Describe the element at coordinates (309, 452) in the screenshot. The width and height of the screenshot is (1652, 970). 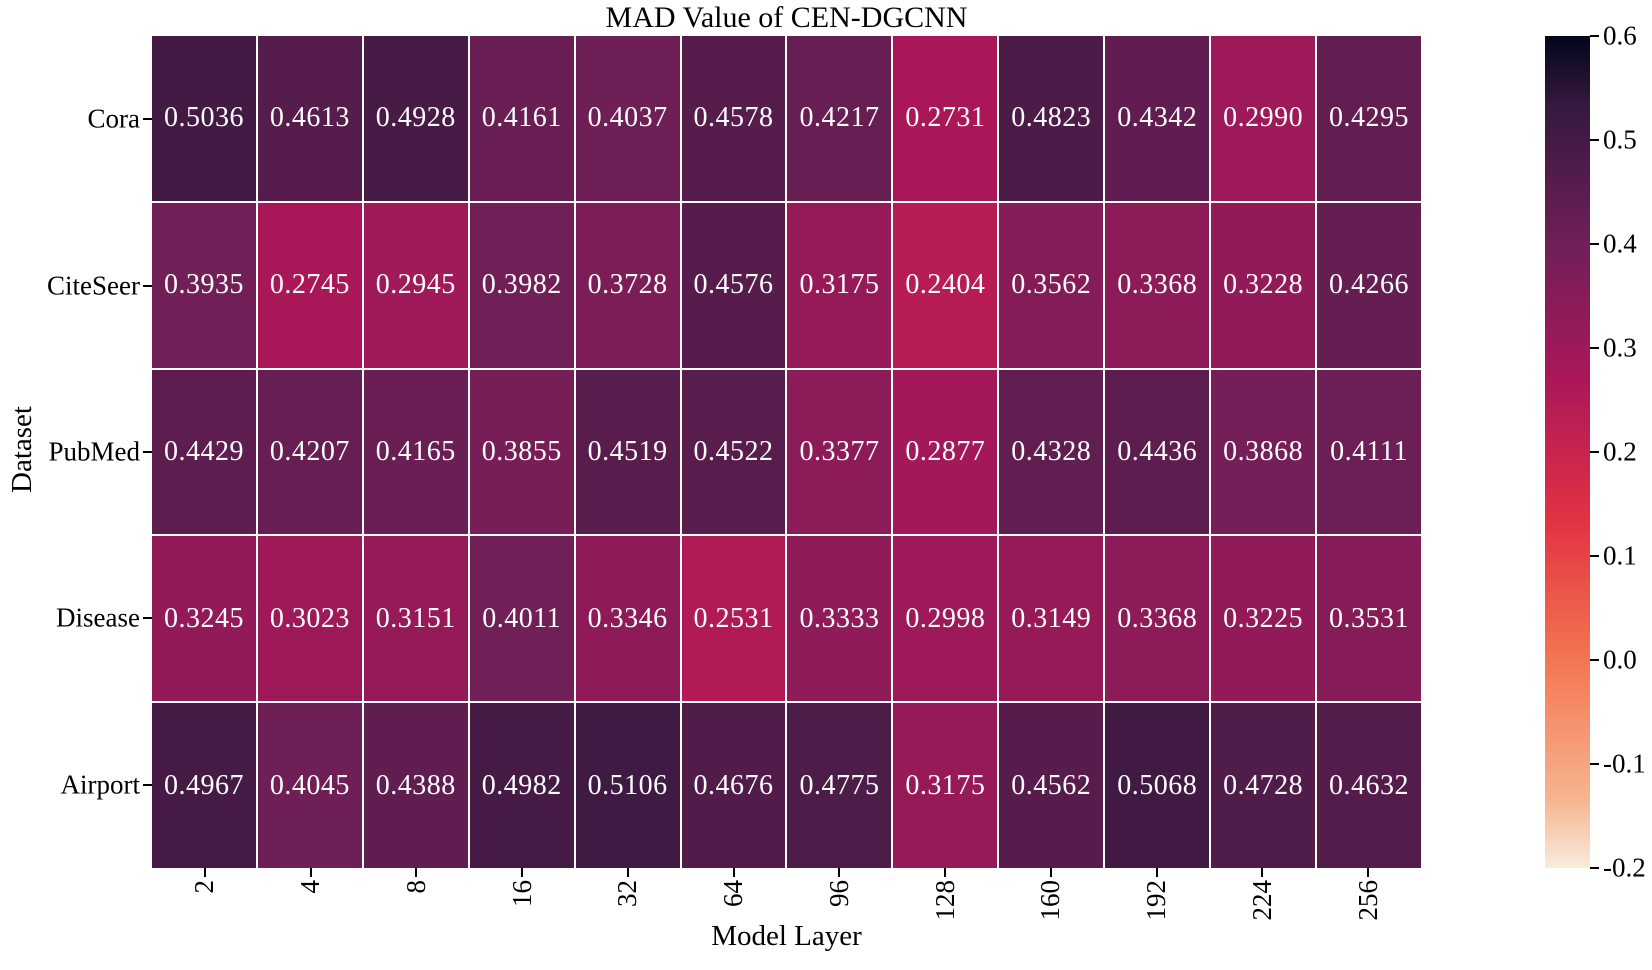
I see `heatmap-cell: 0.4207` at that location.